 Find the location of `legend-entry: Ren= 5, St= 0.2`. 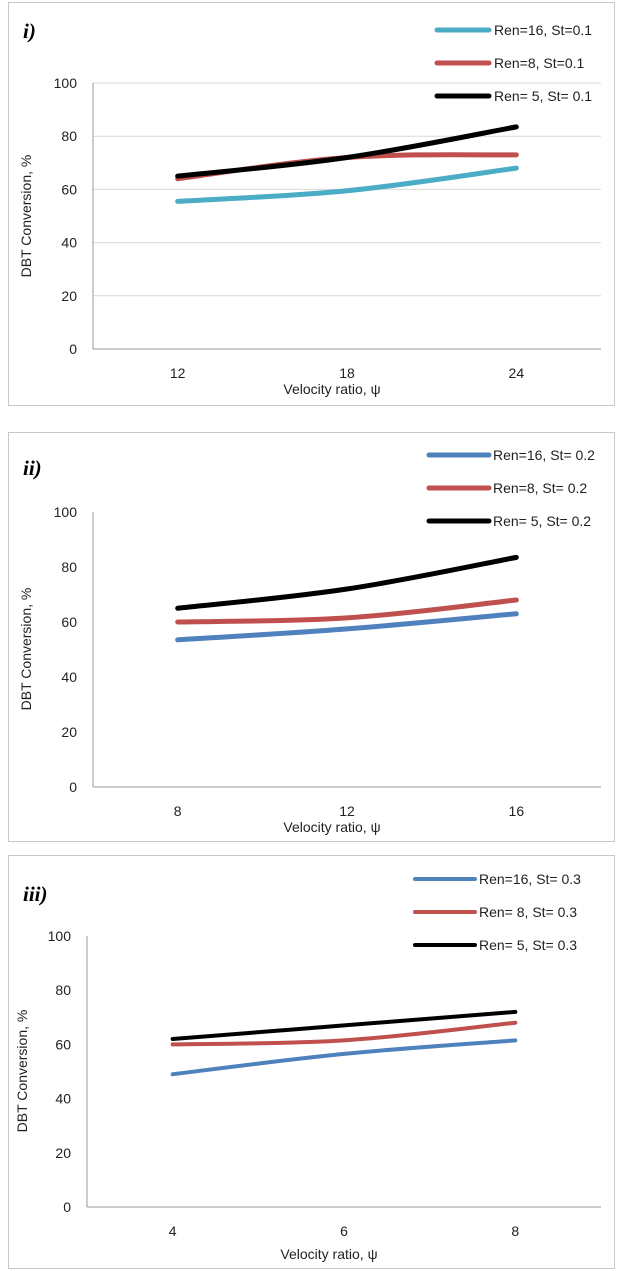

legend-entry: Ren= 5, St= 0.2 is located at coordinates (542, 521).